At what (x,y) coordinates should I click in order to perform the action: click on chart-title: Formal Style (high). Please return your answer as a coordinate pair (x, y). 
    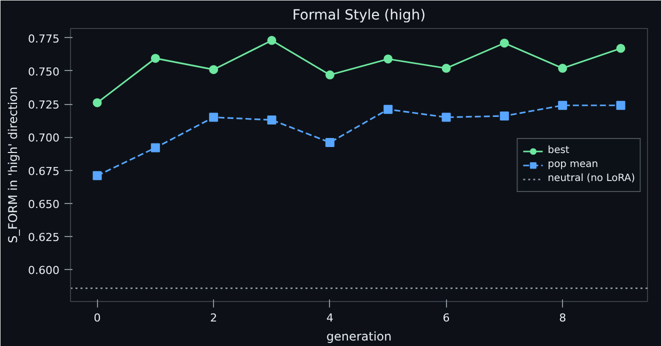
    Looking at the image, I should click on (359, 16).